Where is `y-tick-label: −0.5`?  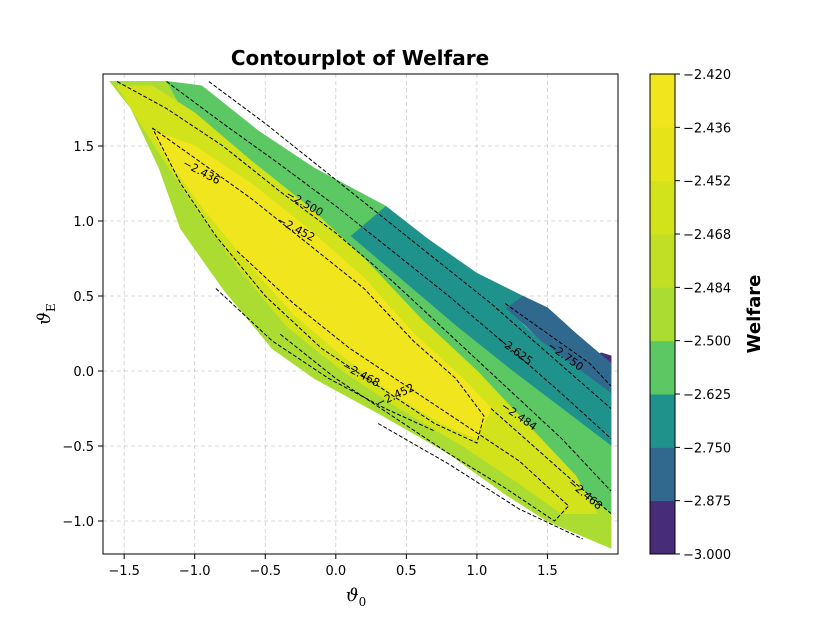
y-tick-label: −0.5 is located at coordinates (78, 447).